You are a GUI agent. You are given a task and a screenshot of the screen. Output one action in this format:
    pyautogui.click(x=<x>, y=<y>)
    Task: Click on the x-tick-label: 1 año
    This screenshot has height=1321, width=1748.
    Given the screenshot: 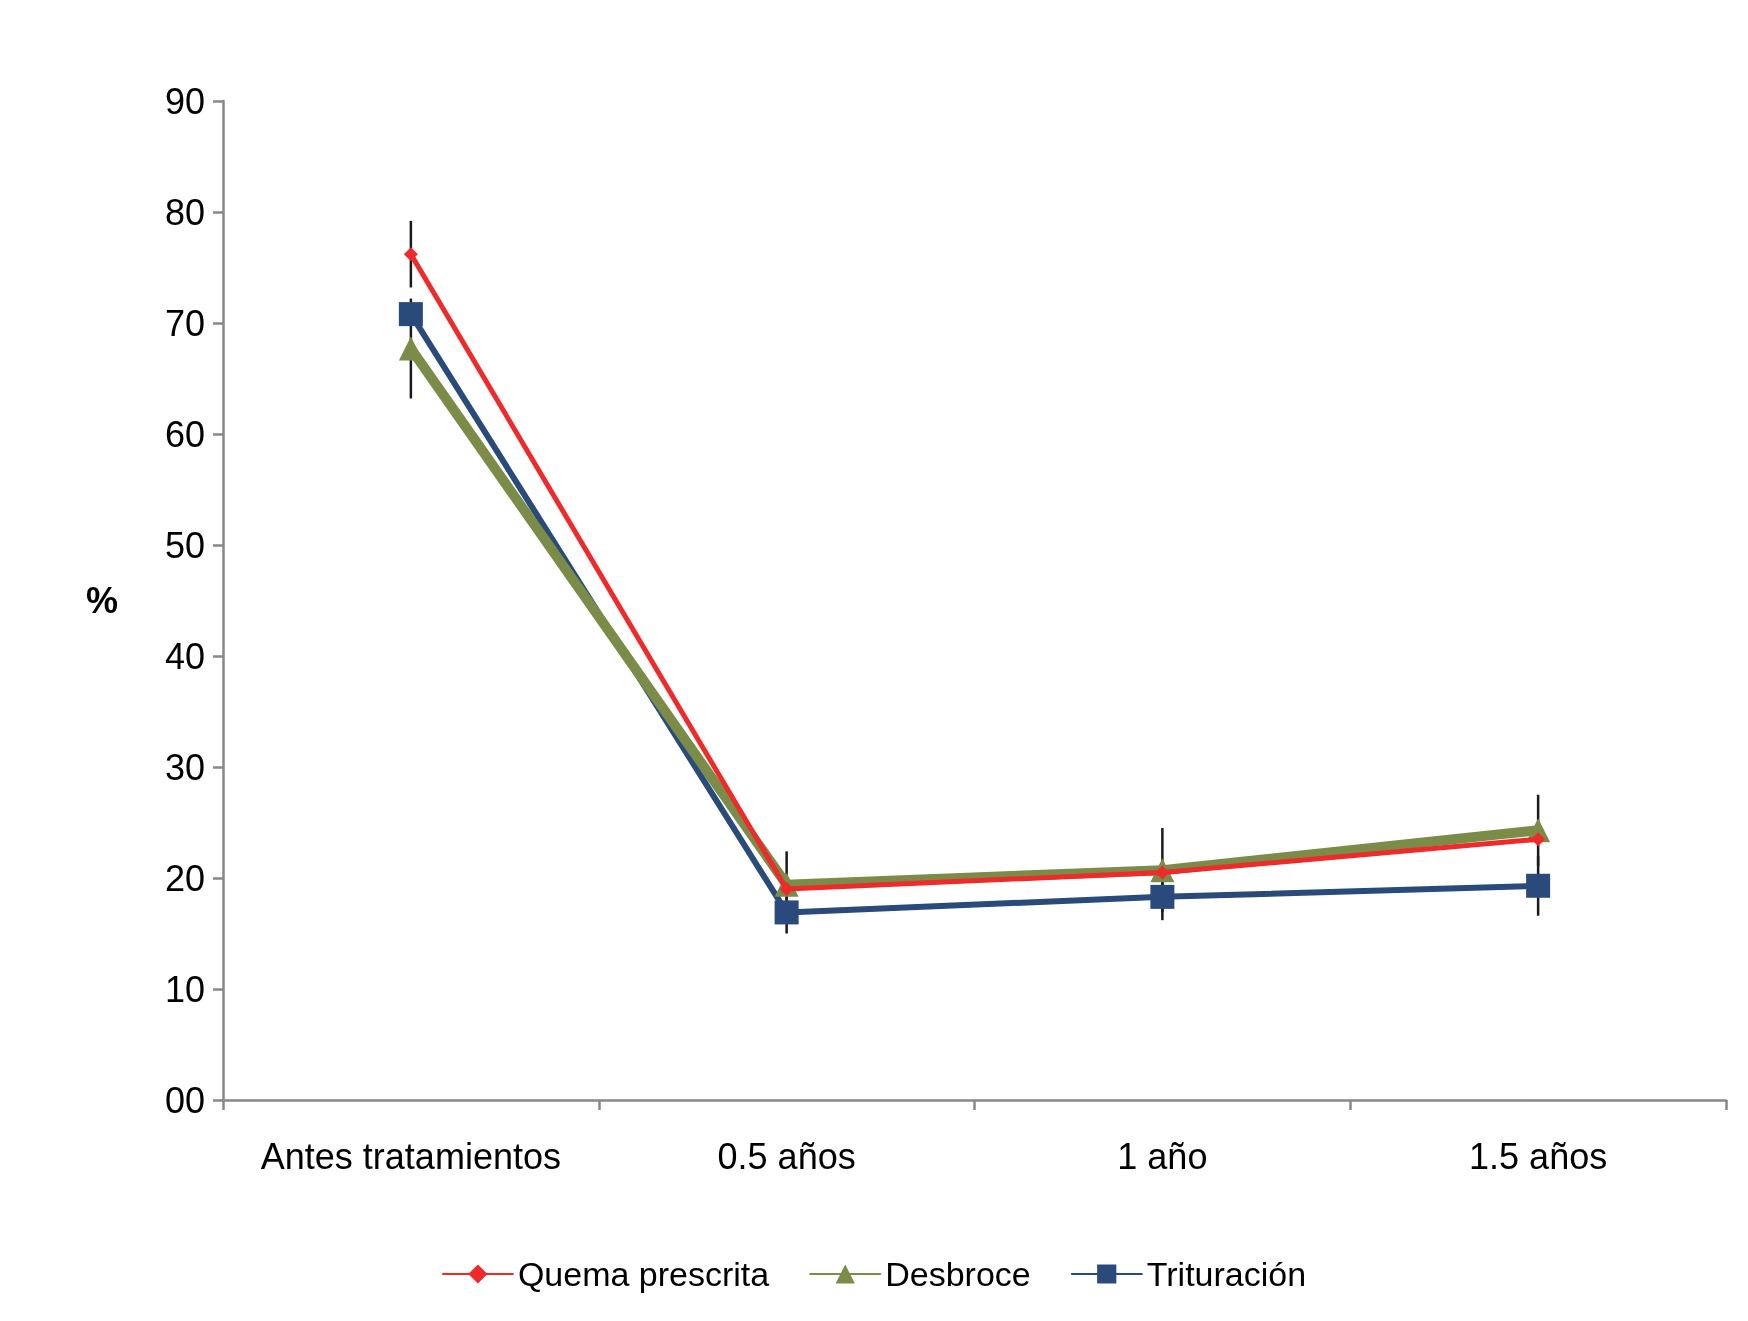 What is the action you would take?
    pyautogui.click(x=1162, y=1156)
    